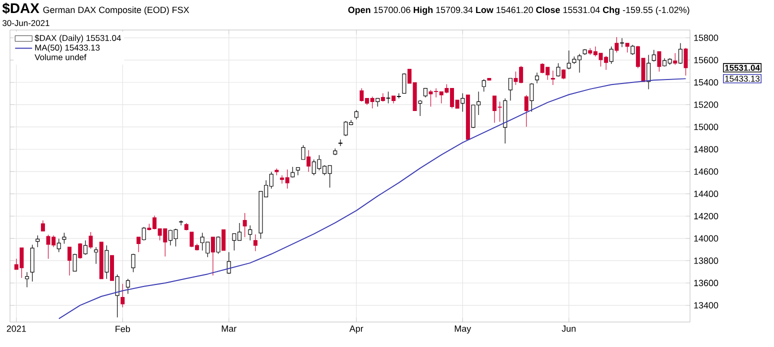 The width and height of the screenshot is (774, 347). What do you see at coordinates (706, 283) in the screenshot?
I see `y-tick-label: 13600` at bounding box center [706, 283].